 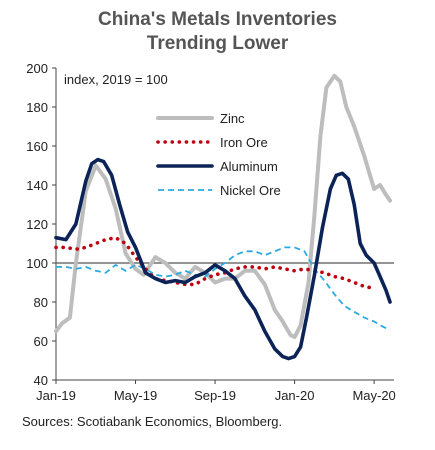 What do you see at coordinates (116, 79) in the screenshot?
I see `chart-annotation: index, 2019 = 100` at bounding box center [116, 79].